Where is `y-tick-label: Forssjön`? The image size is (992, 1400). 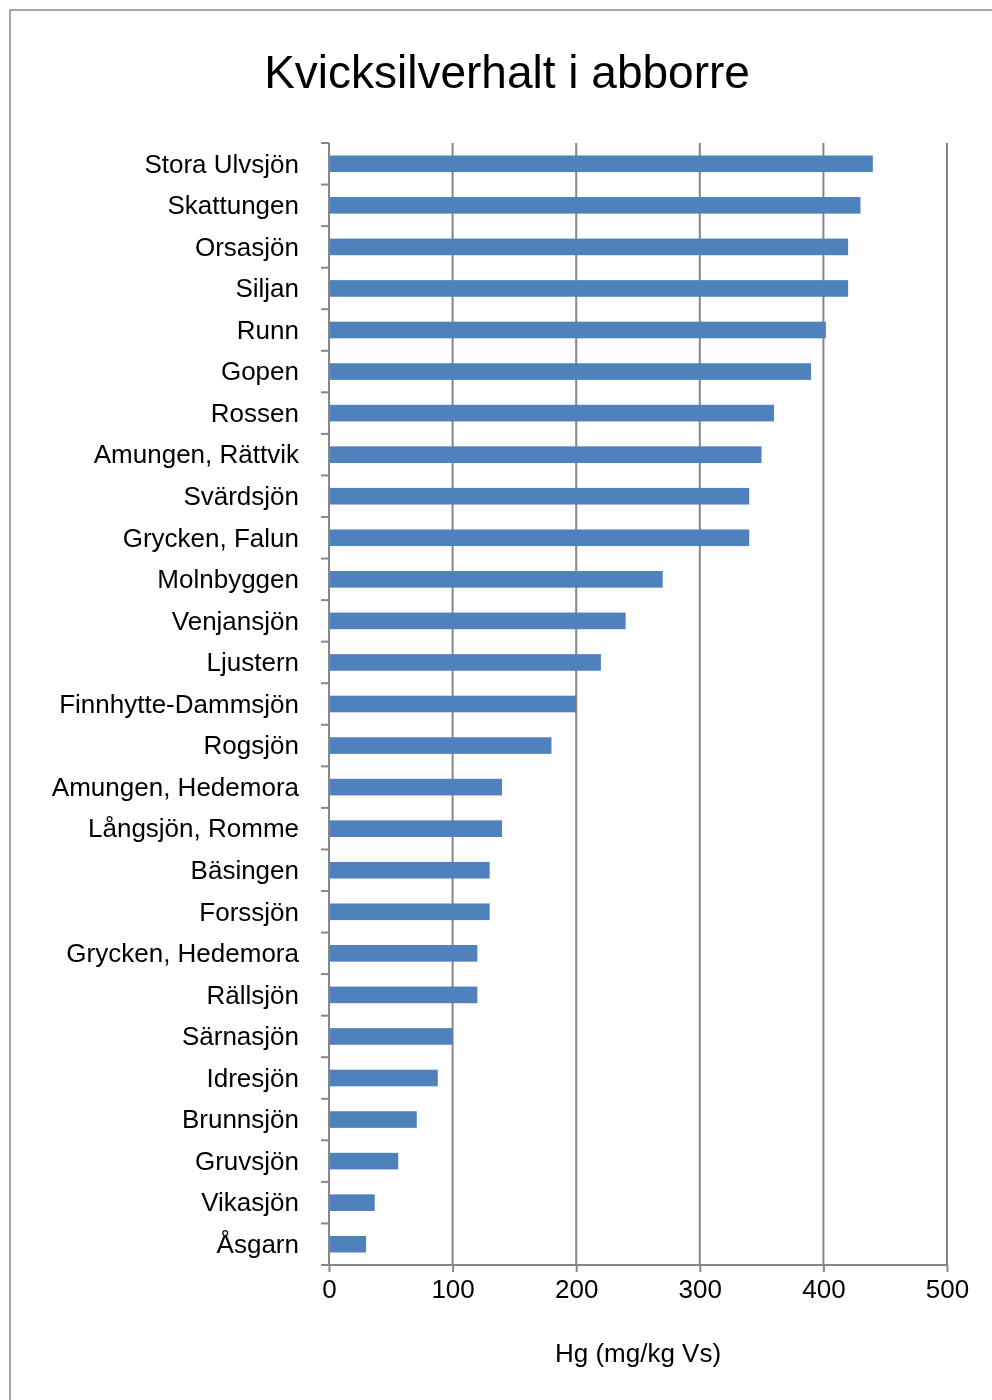
y-tick-label: Forssjön is located at coordinates (249, 911).